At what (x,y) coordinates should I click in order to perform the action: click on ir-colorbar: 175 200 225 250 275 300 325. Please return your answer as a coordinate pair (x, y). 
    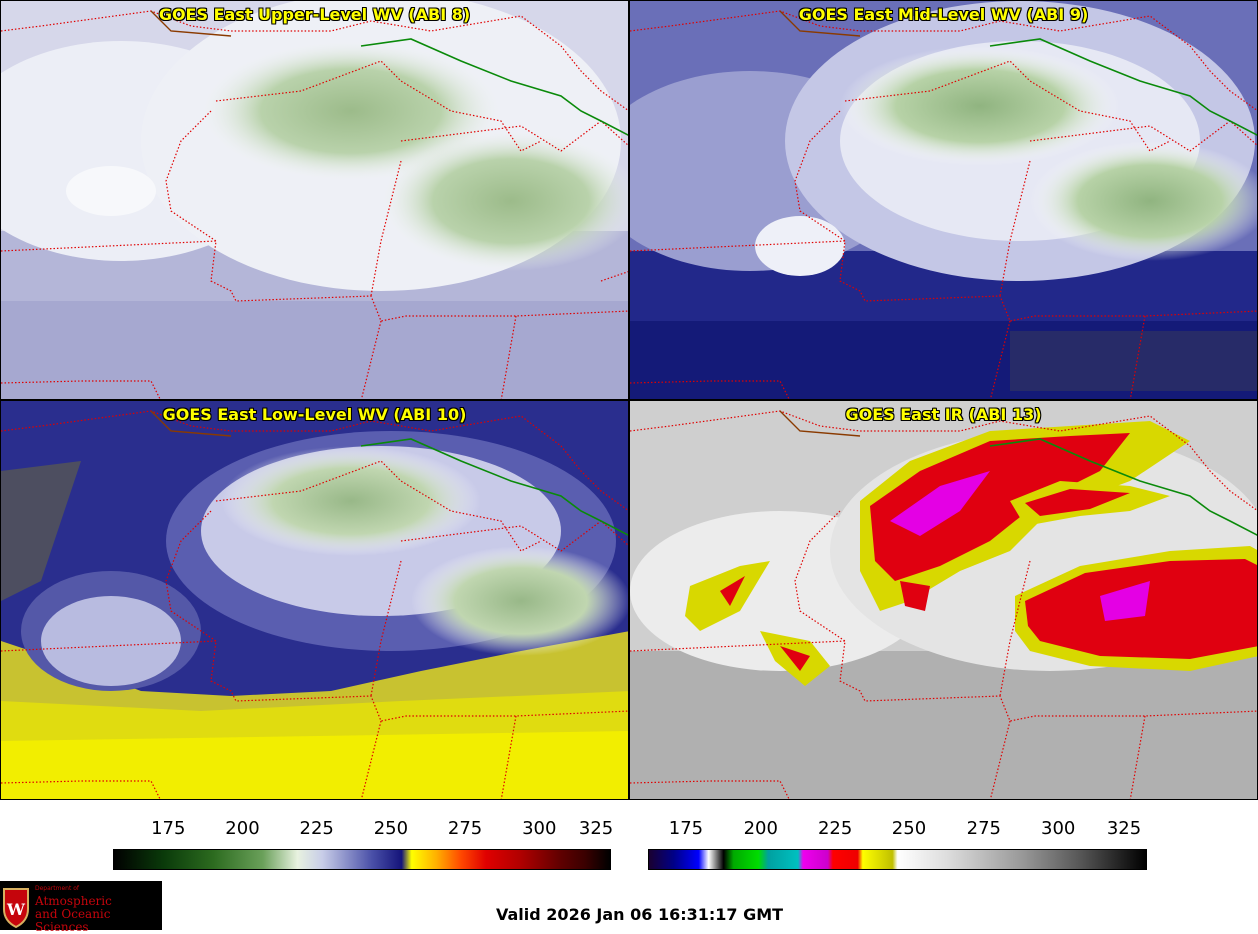
    Looking at the image, I should click on (897, 846).